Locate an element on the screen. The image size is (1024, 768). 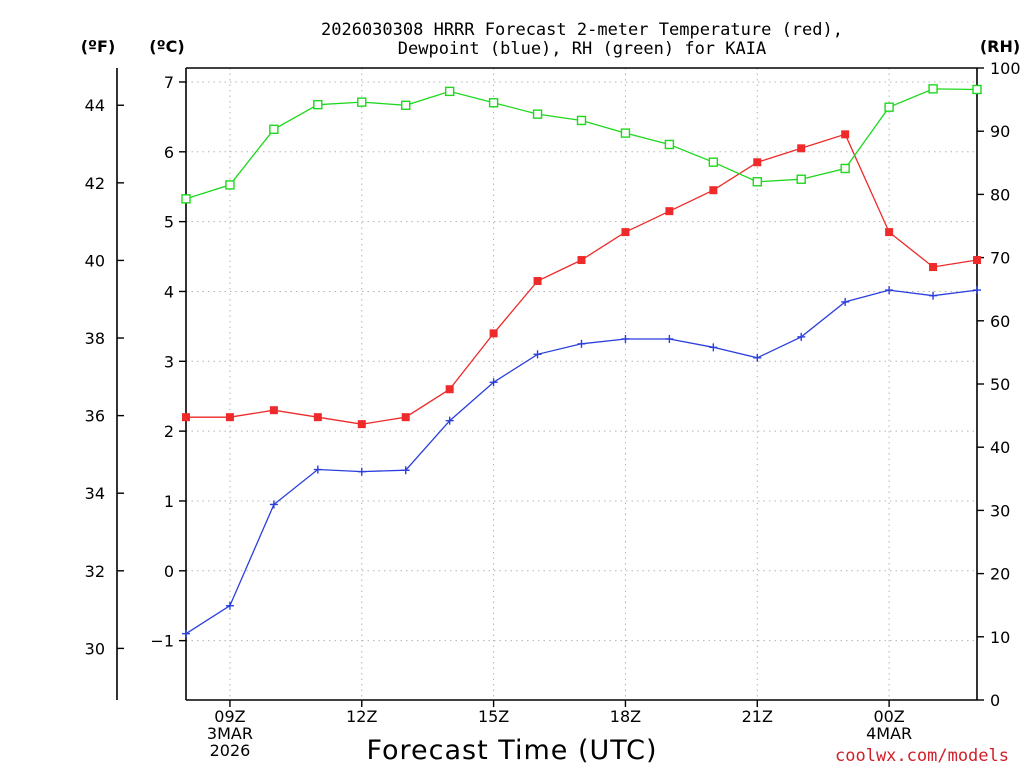
rh-tick-label: 80 is located at coordinates (1000, 194).